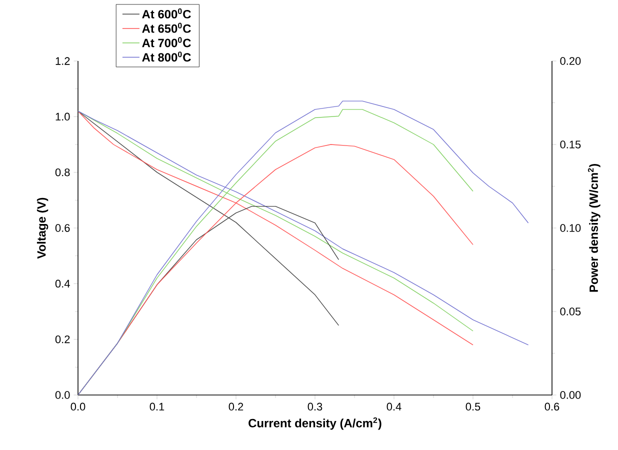 Image resolution: width=618 pixels, height=450 pixels. Describe the element at coordinates (473, 406) in the screenshot. I see `x-tick-label: 0.5` at that location.